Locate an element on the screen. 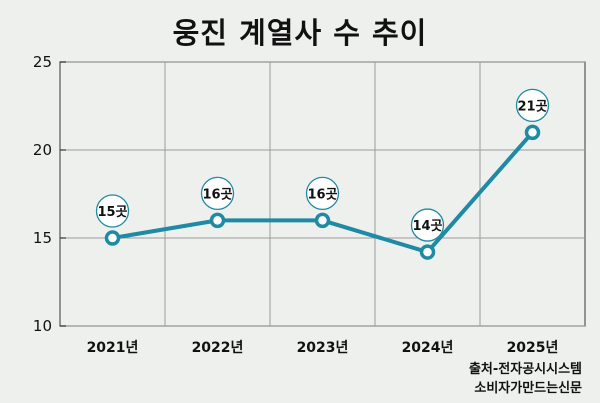 Image resolution: width=600 pixels, height=403 pixels. y-tick-label: 25 is located at coordinates (42, 62).